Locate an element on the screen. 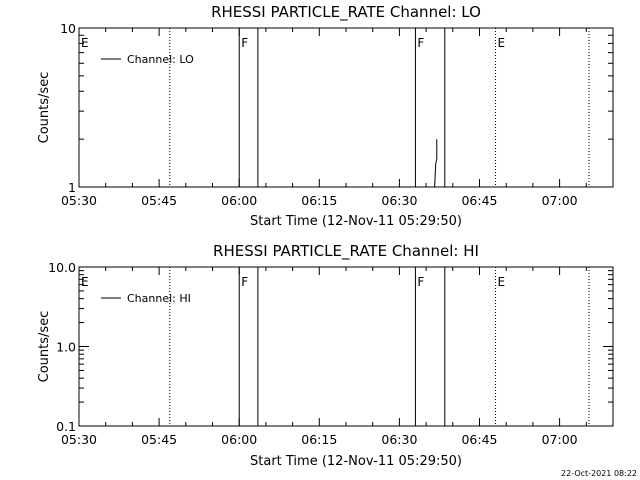  y-tick-label: 10 is located at coordinates (68, 28).